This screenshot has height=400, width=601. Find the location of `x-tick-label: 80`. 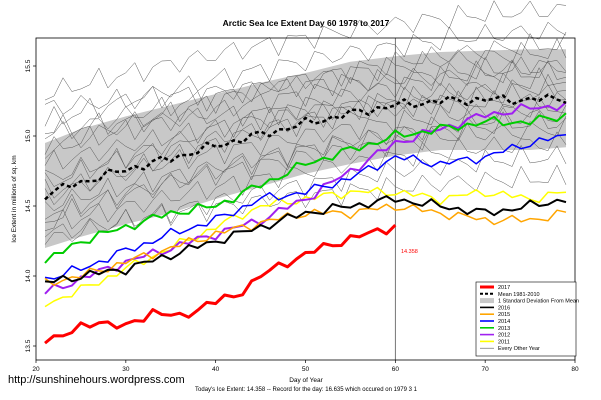

x-tick-label: 80 is located at coordinates (575, 369).